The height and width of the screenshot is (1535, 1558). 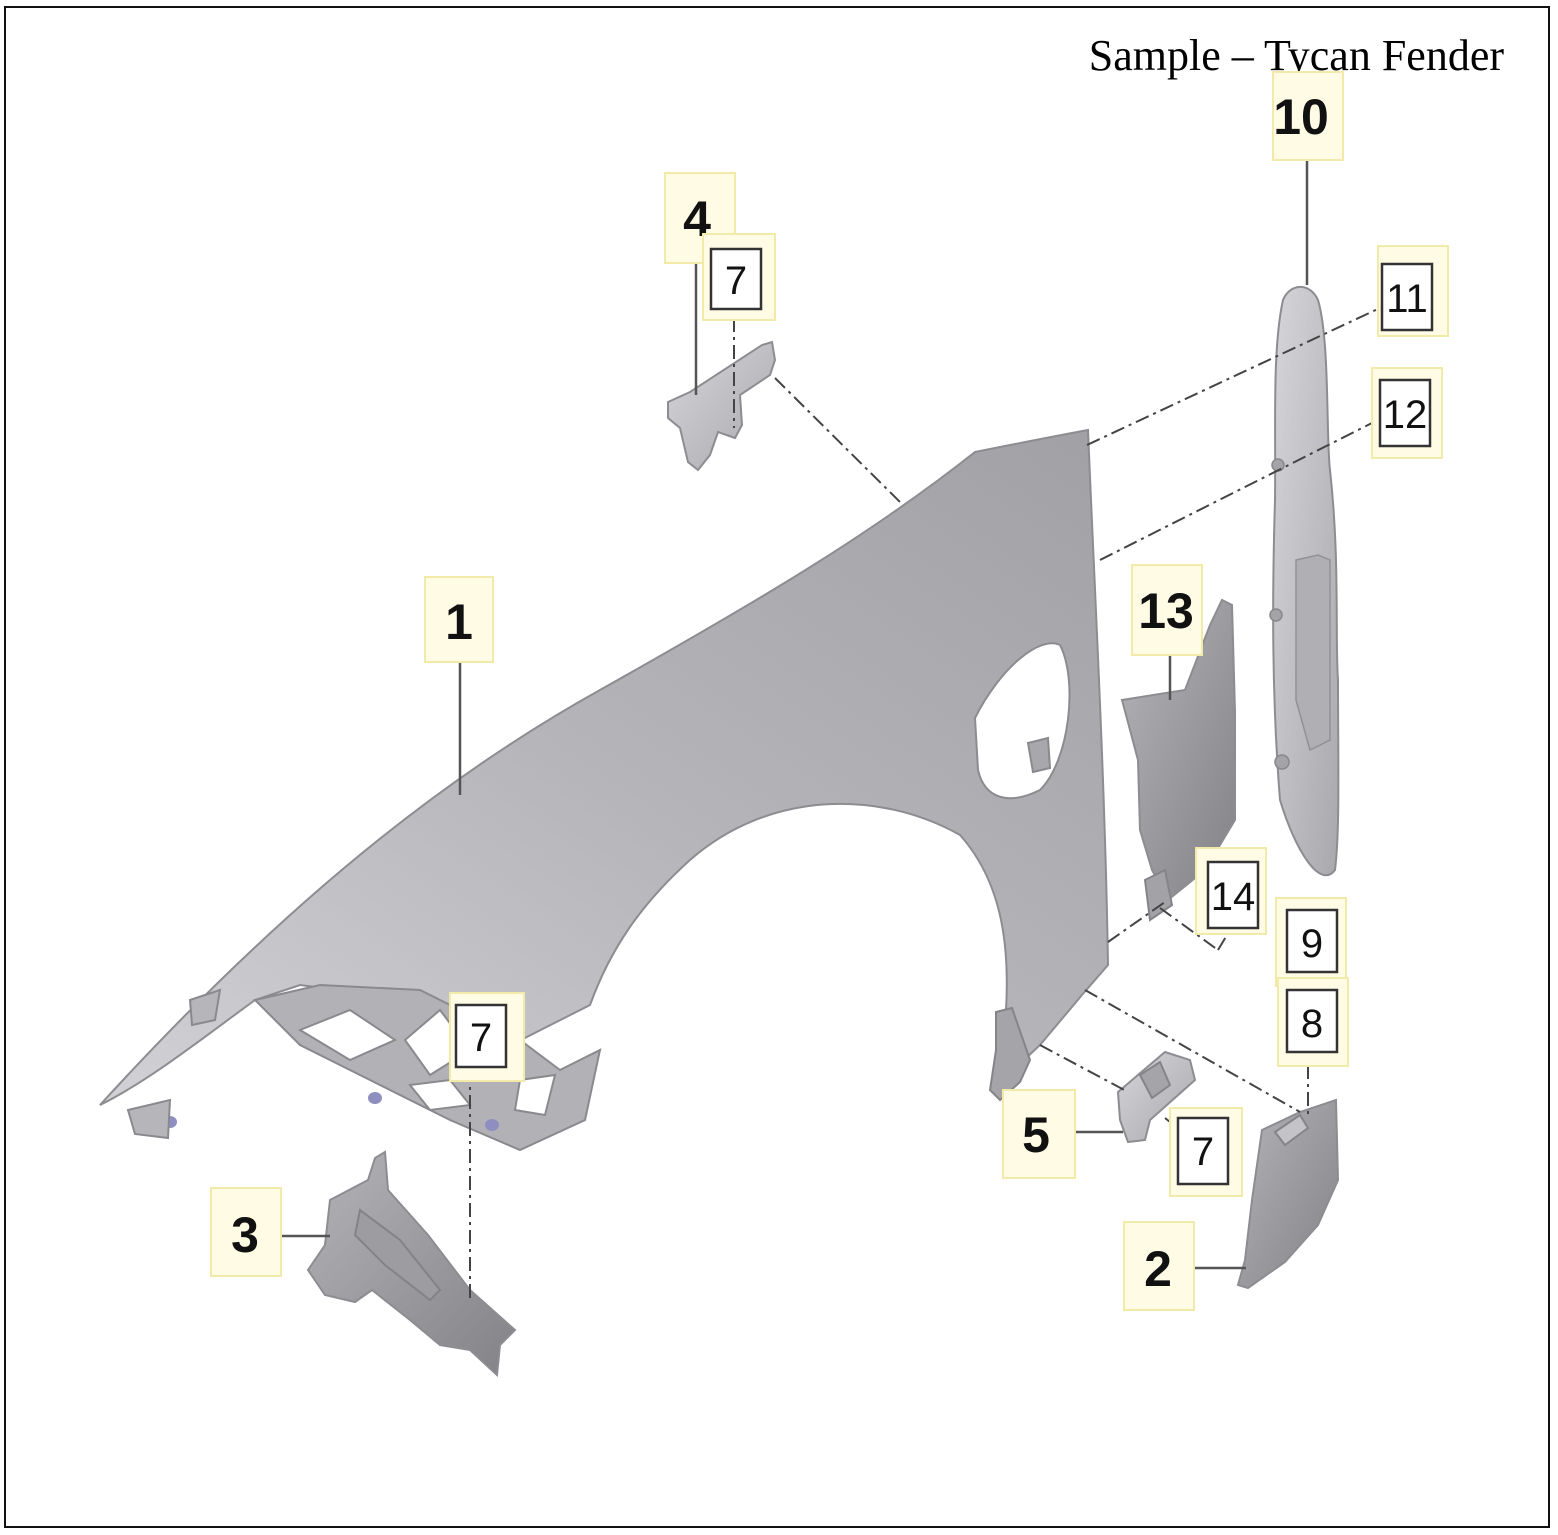 What do you see at coordinates (1233, 897) in the screenshot?
I see `callout-14-label: 14` at bounding box center [1233, 897].